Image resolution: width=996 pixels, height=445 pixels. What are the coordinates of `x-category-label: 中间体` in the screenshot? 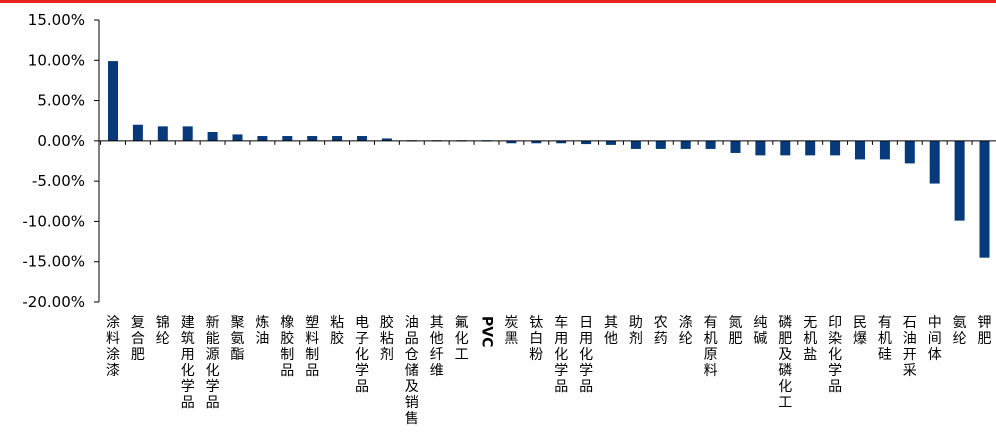 It's located at (935, 339).